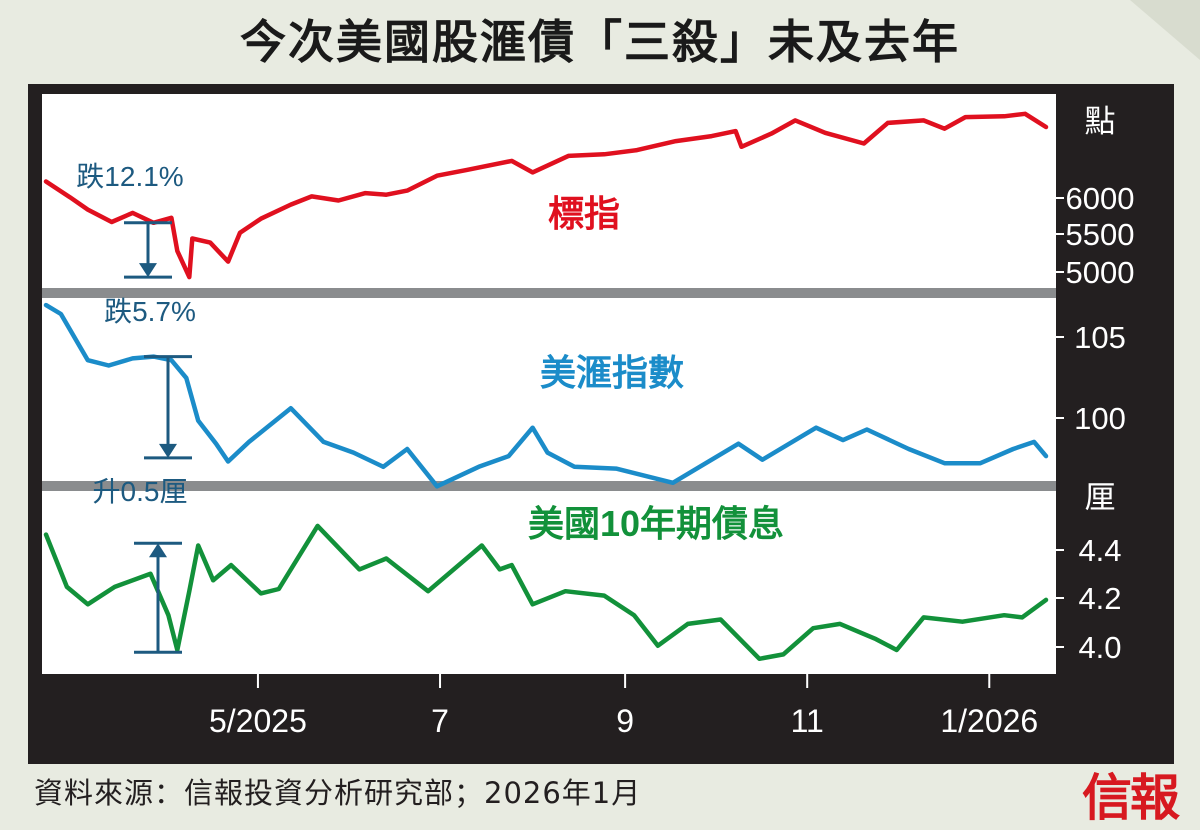 This screenshot has width=1200, height=830. Describe the element at coordinates (656, 523) in the screenshot. I see `series-label: 美國10年期債息` at that location.